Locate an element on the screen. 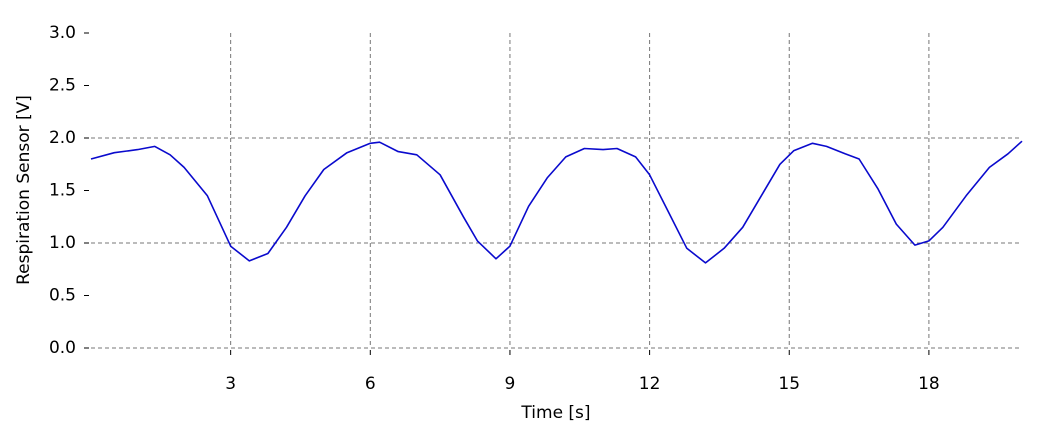  y-tick-label: 2.5 is located at coordinates (62, 86).